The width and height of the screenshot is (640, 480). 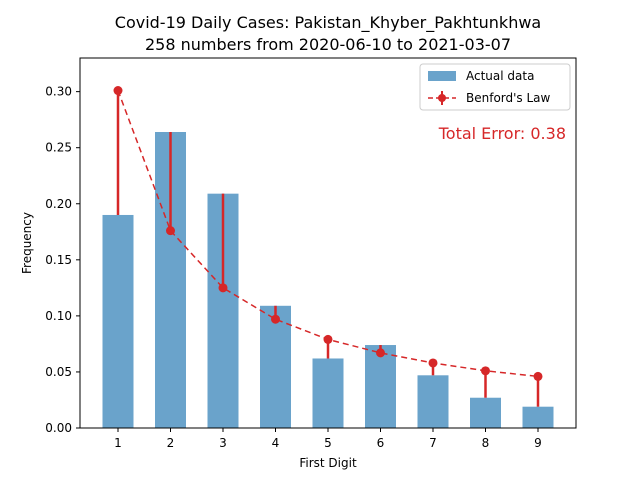 What do you see at coordinates (381, 443) in the screenshot?
I see `x-tick-label: 6` at bounding box center [381, 443].